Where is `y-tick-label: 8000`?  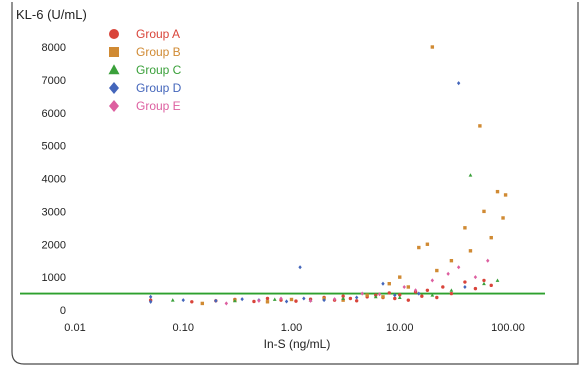 y-tick-label: 8000 is located at coordinates (54, 48).